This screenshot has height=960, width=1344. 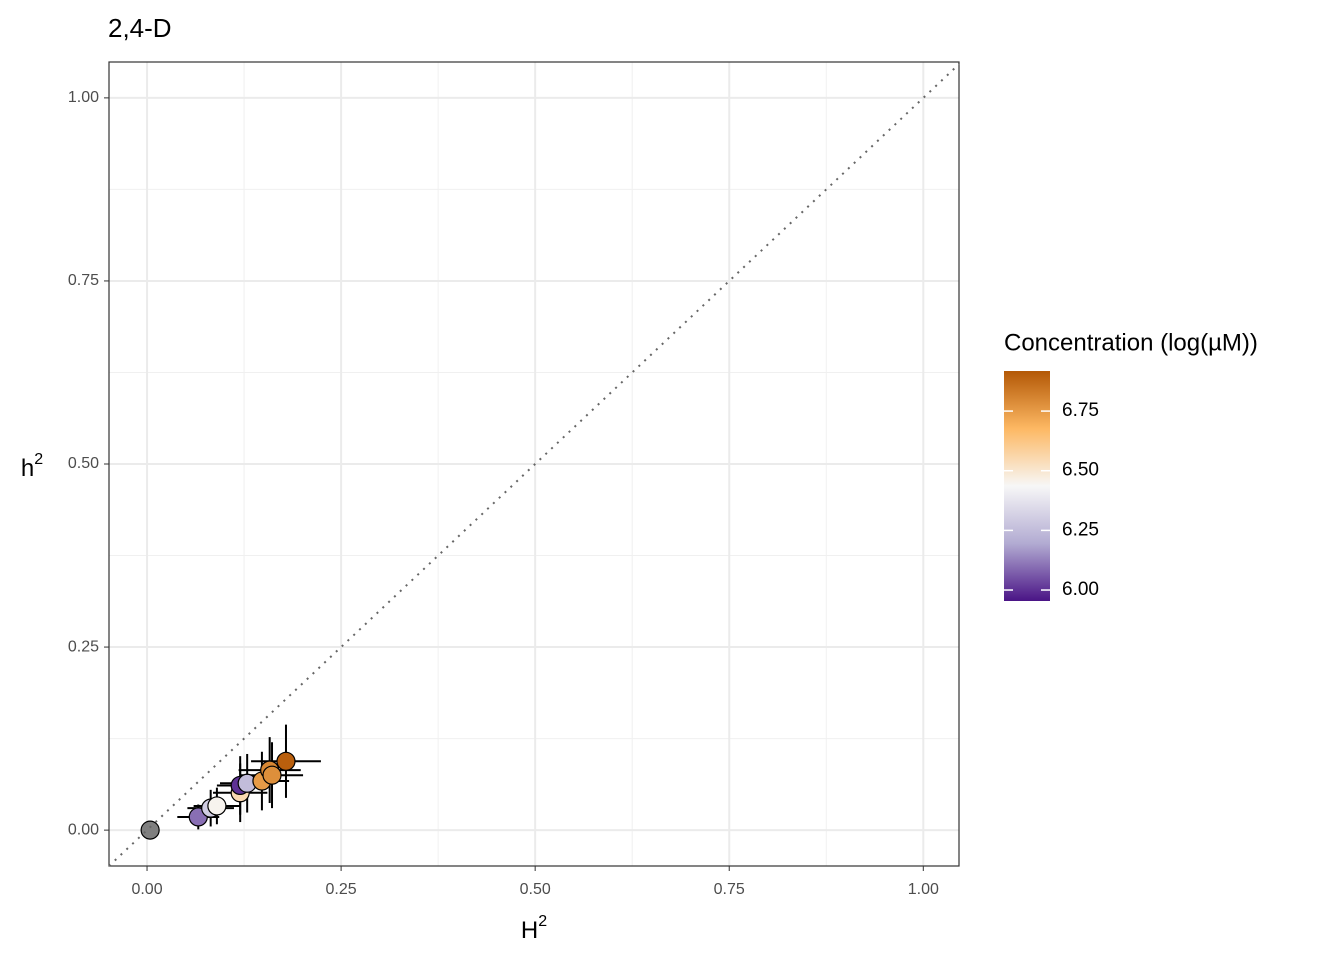 I want to click on y-tick-label: 0.75, so click(x=83, y=280).